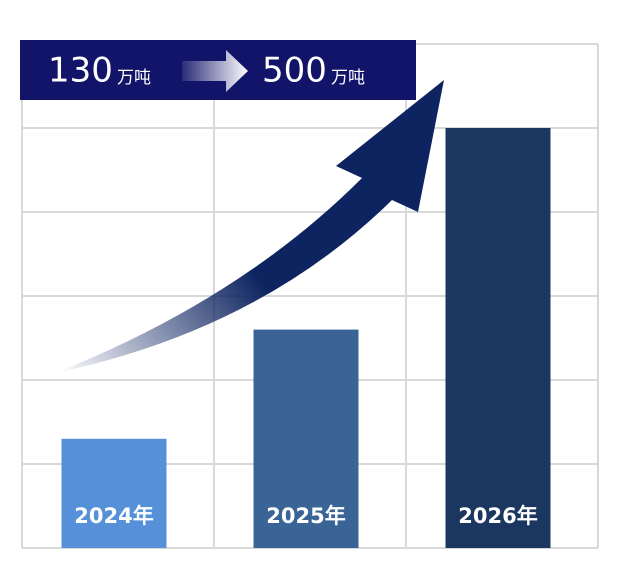  I want to click on category-label: 2026年, so click(497, 516).